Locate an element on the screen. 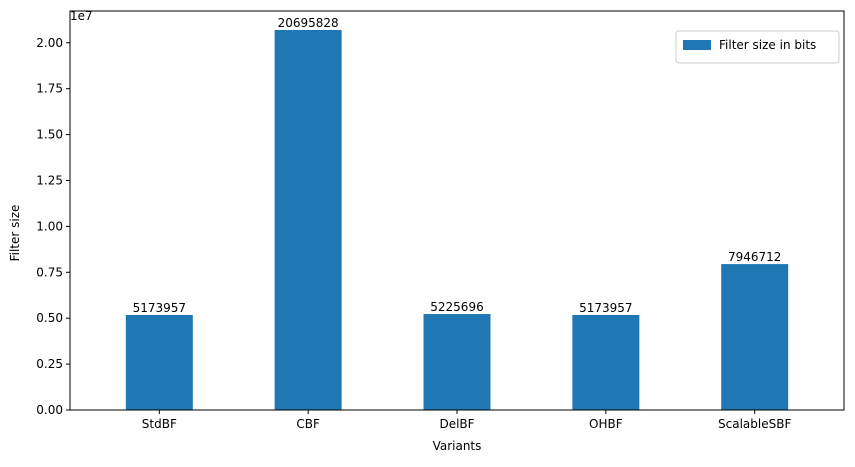  y-tick-label: 0.25 is located at coordinates (49, 364).